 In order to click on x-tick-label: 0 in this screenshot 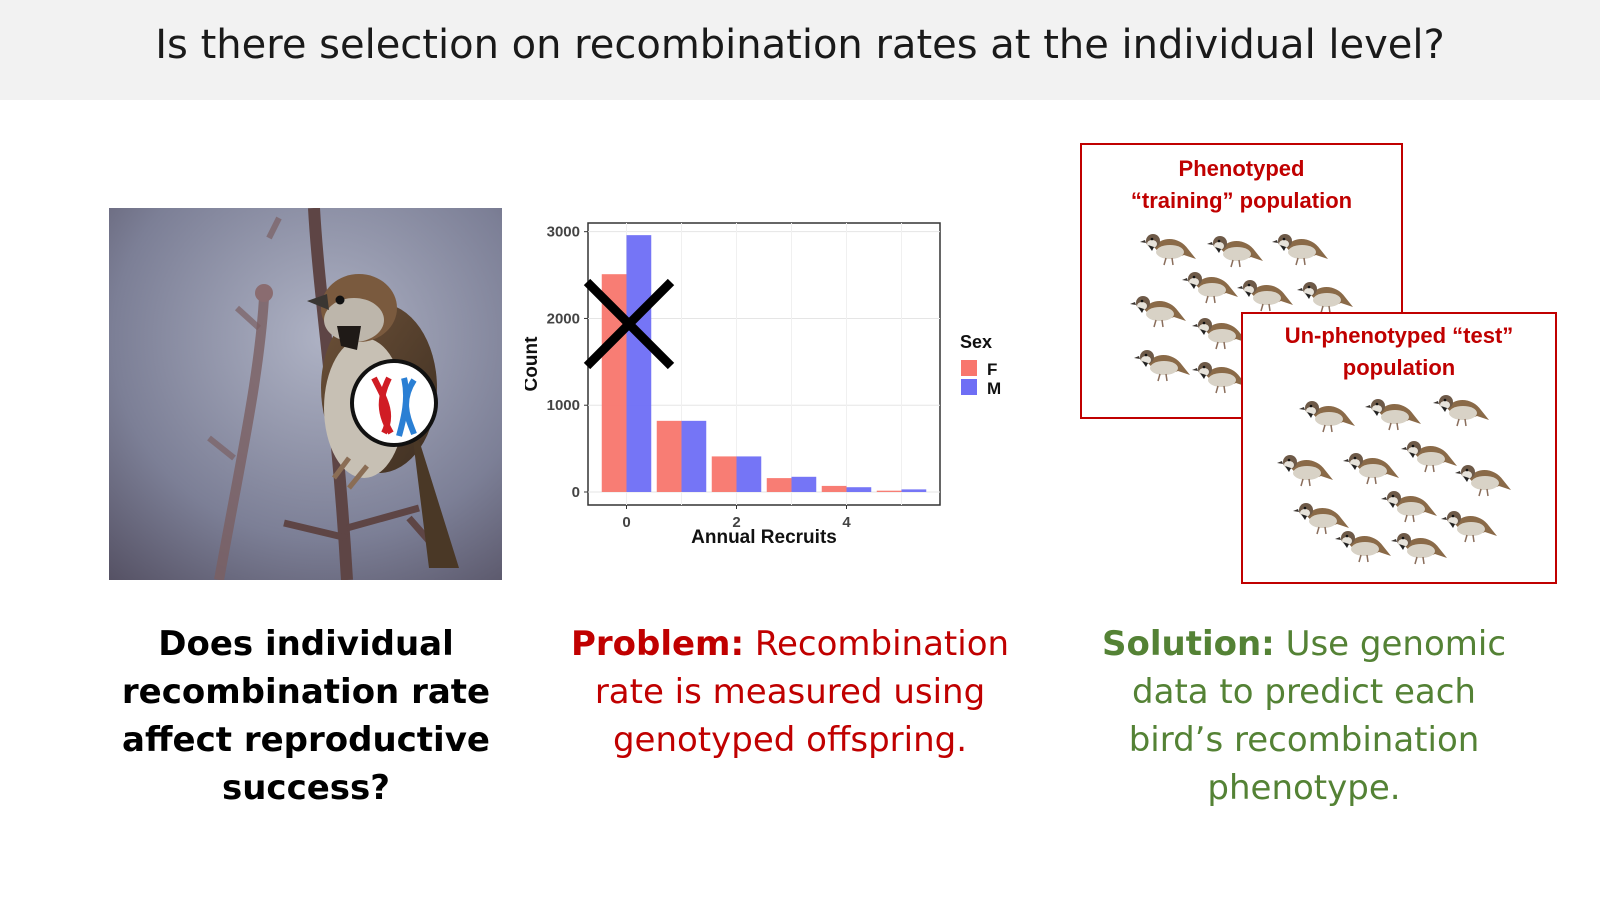, I will do `click(626, 522)`.